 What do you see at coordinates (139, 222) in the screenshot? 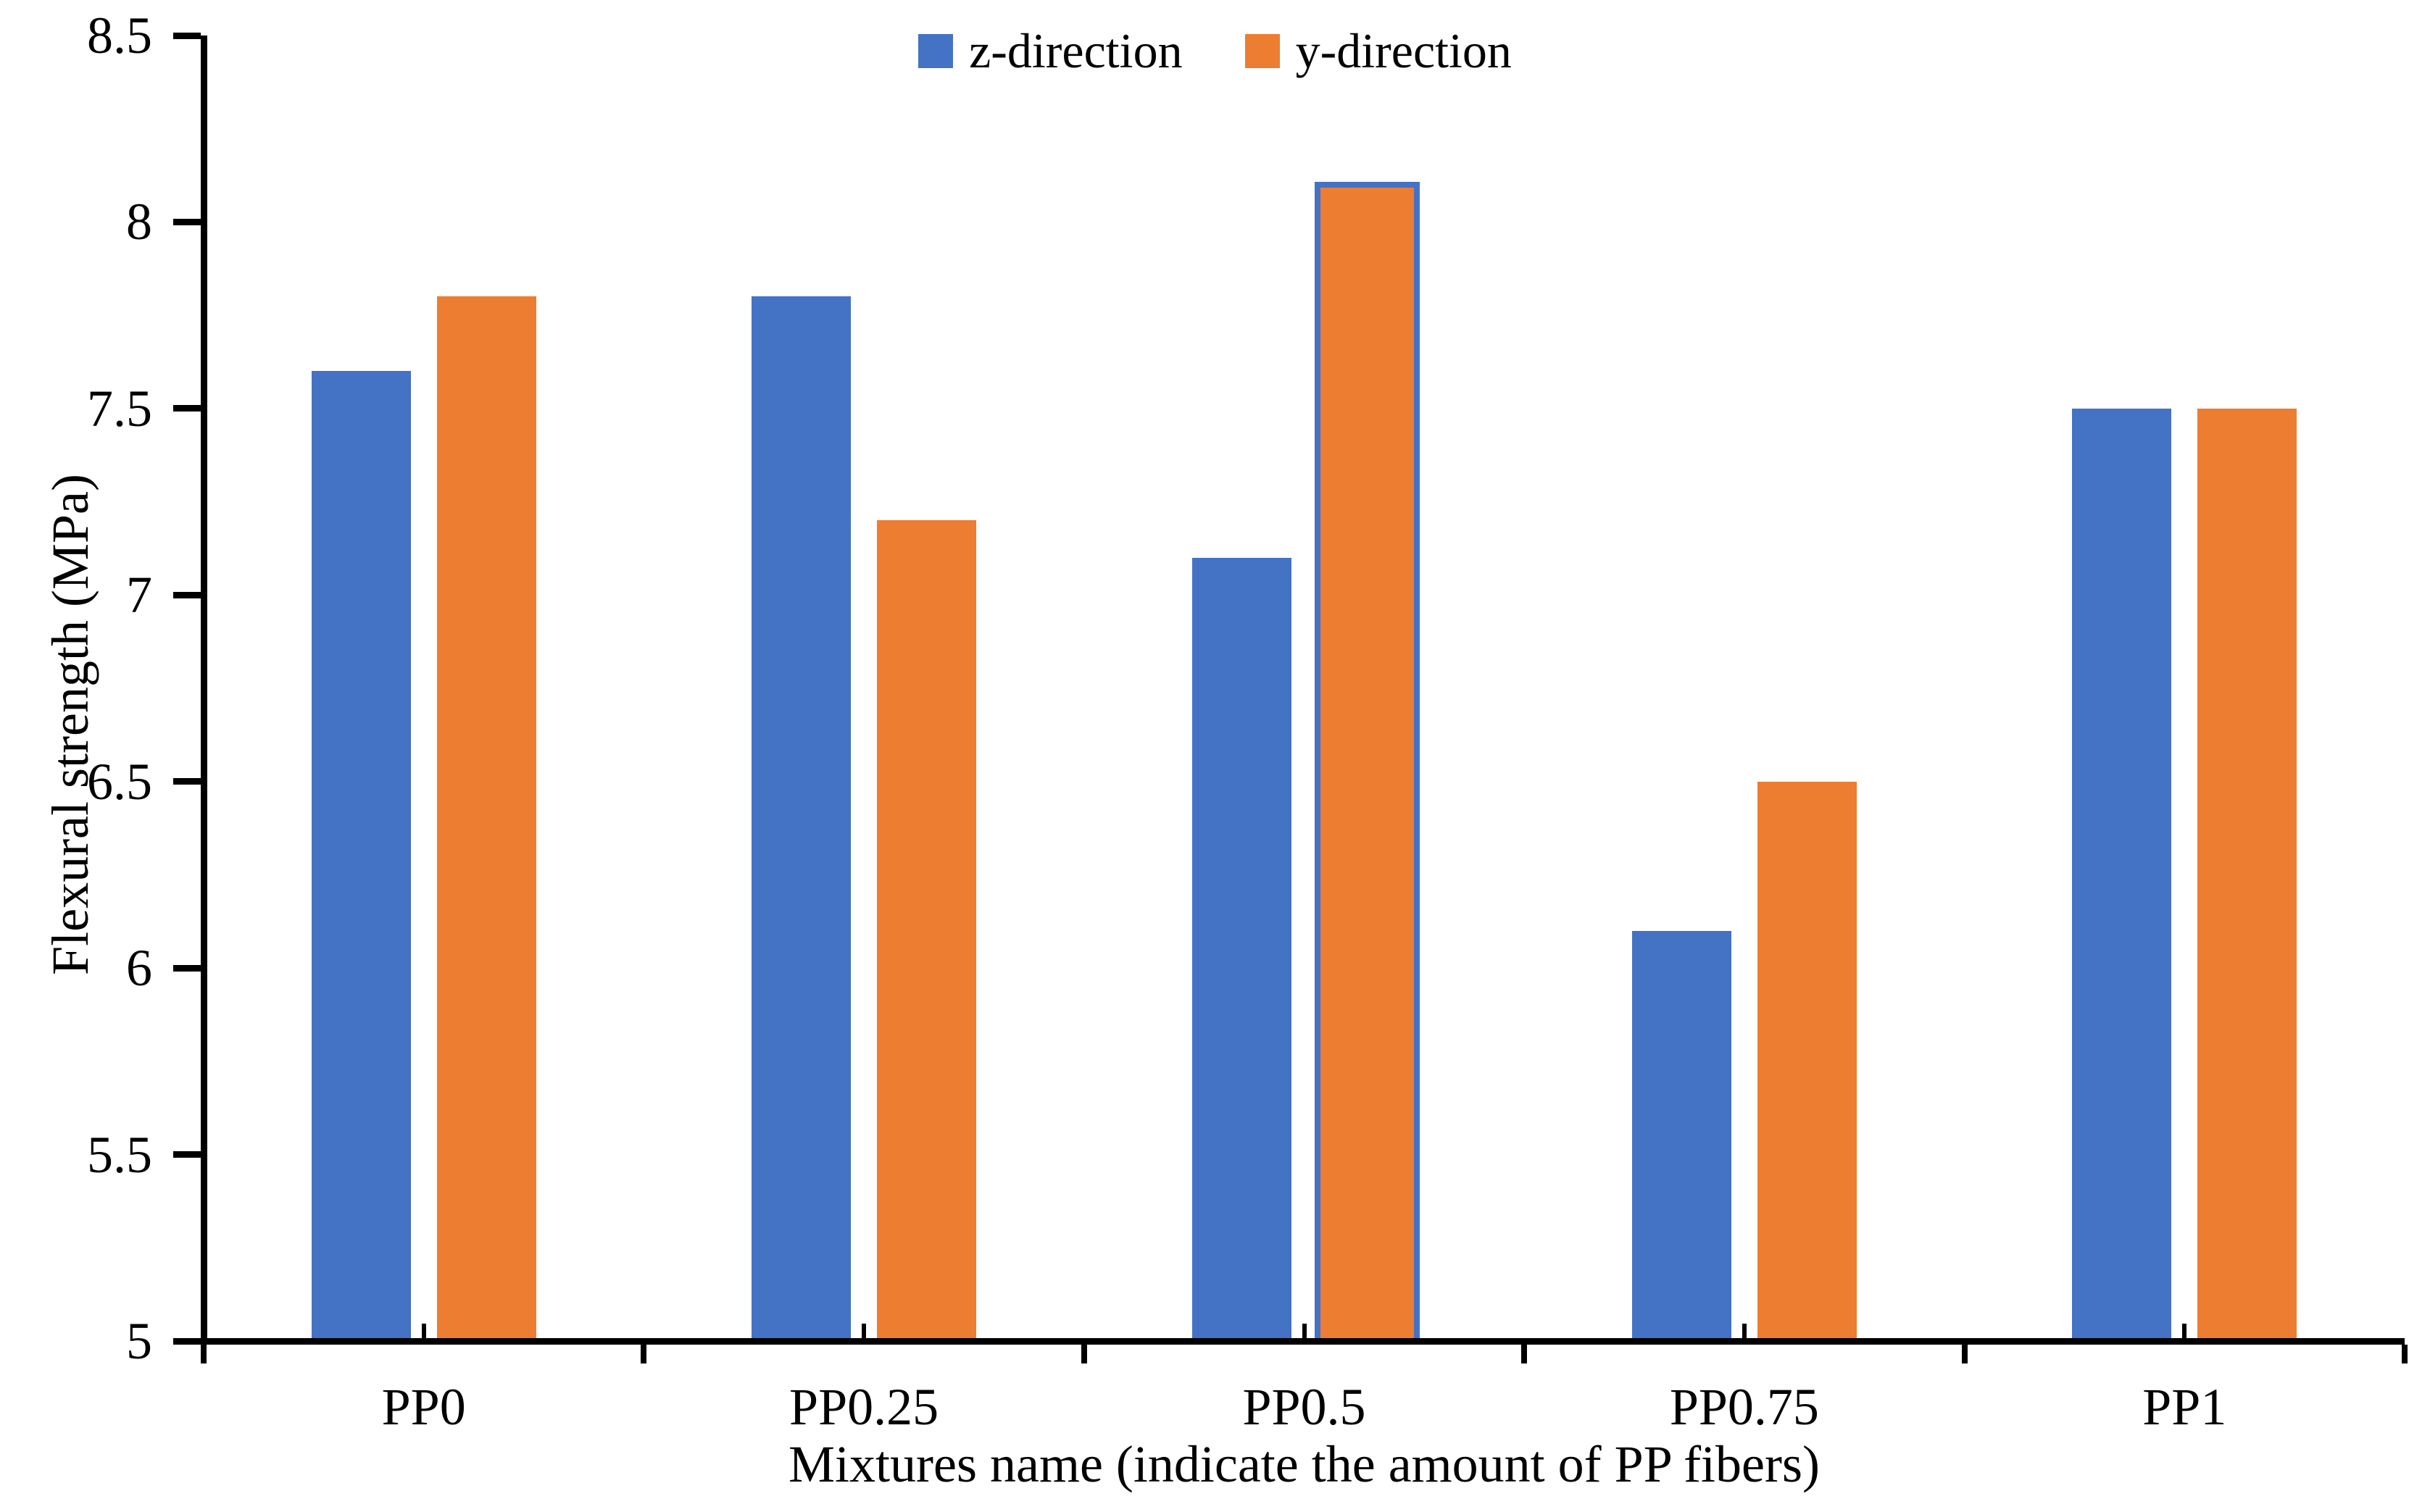
I see `y-tick-label: 8` at bounding box center [139, 222].